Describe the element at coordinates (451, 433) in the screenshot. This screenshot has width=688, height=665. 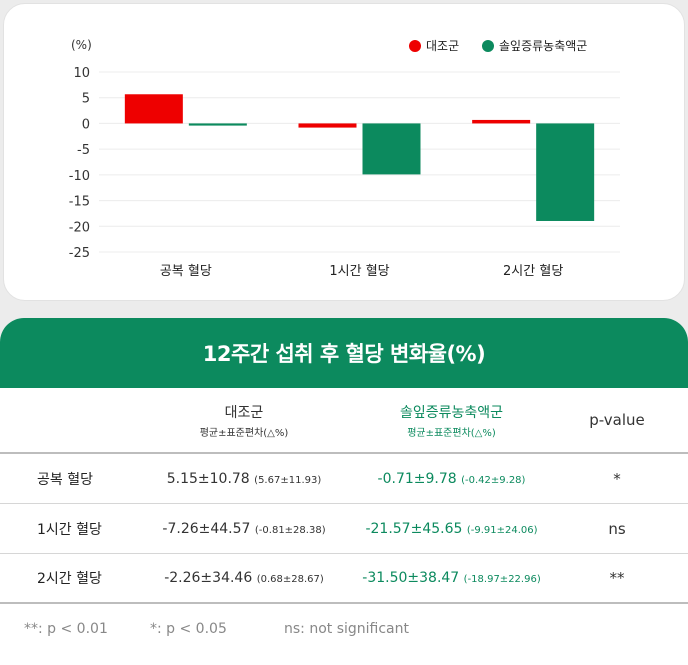
I see `header-treatment-sub: 평균±표준편차(△%)` at that location.